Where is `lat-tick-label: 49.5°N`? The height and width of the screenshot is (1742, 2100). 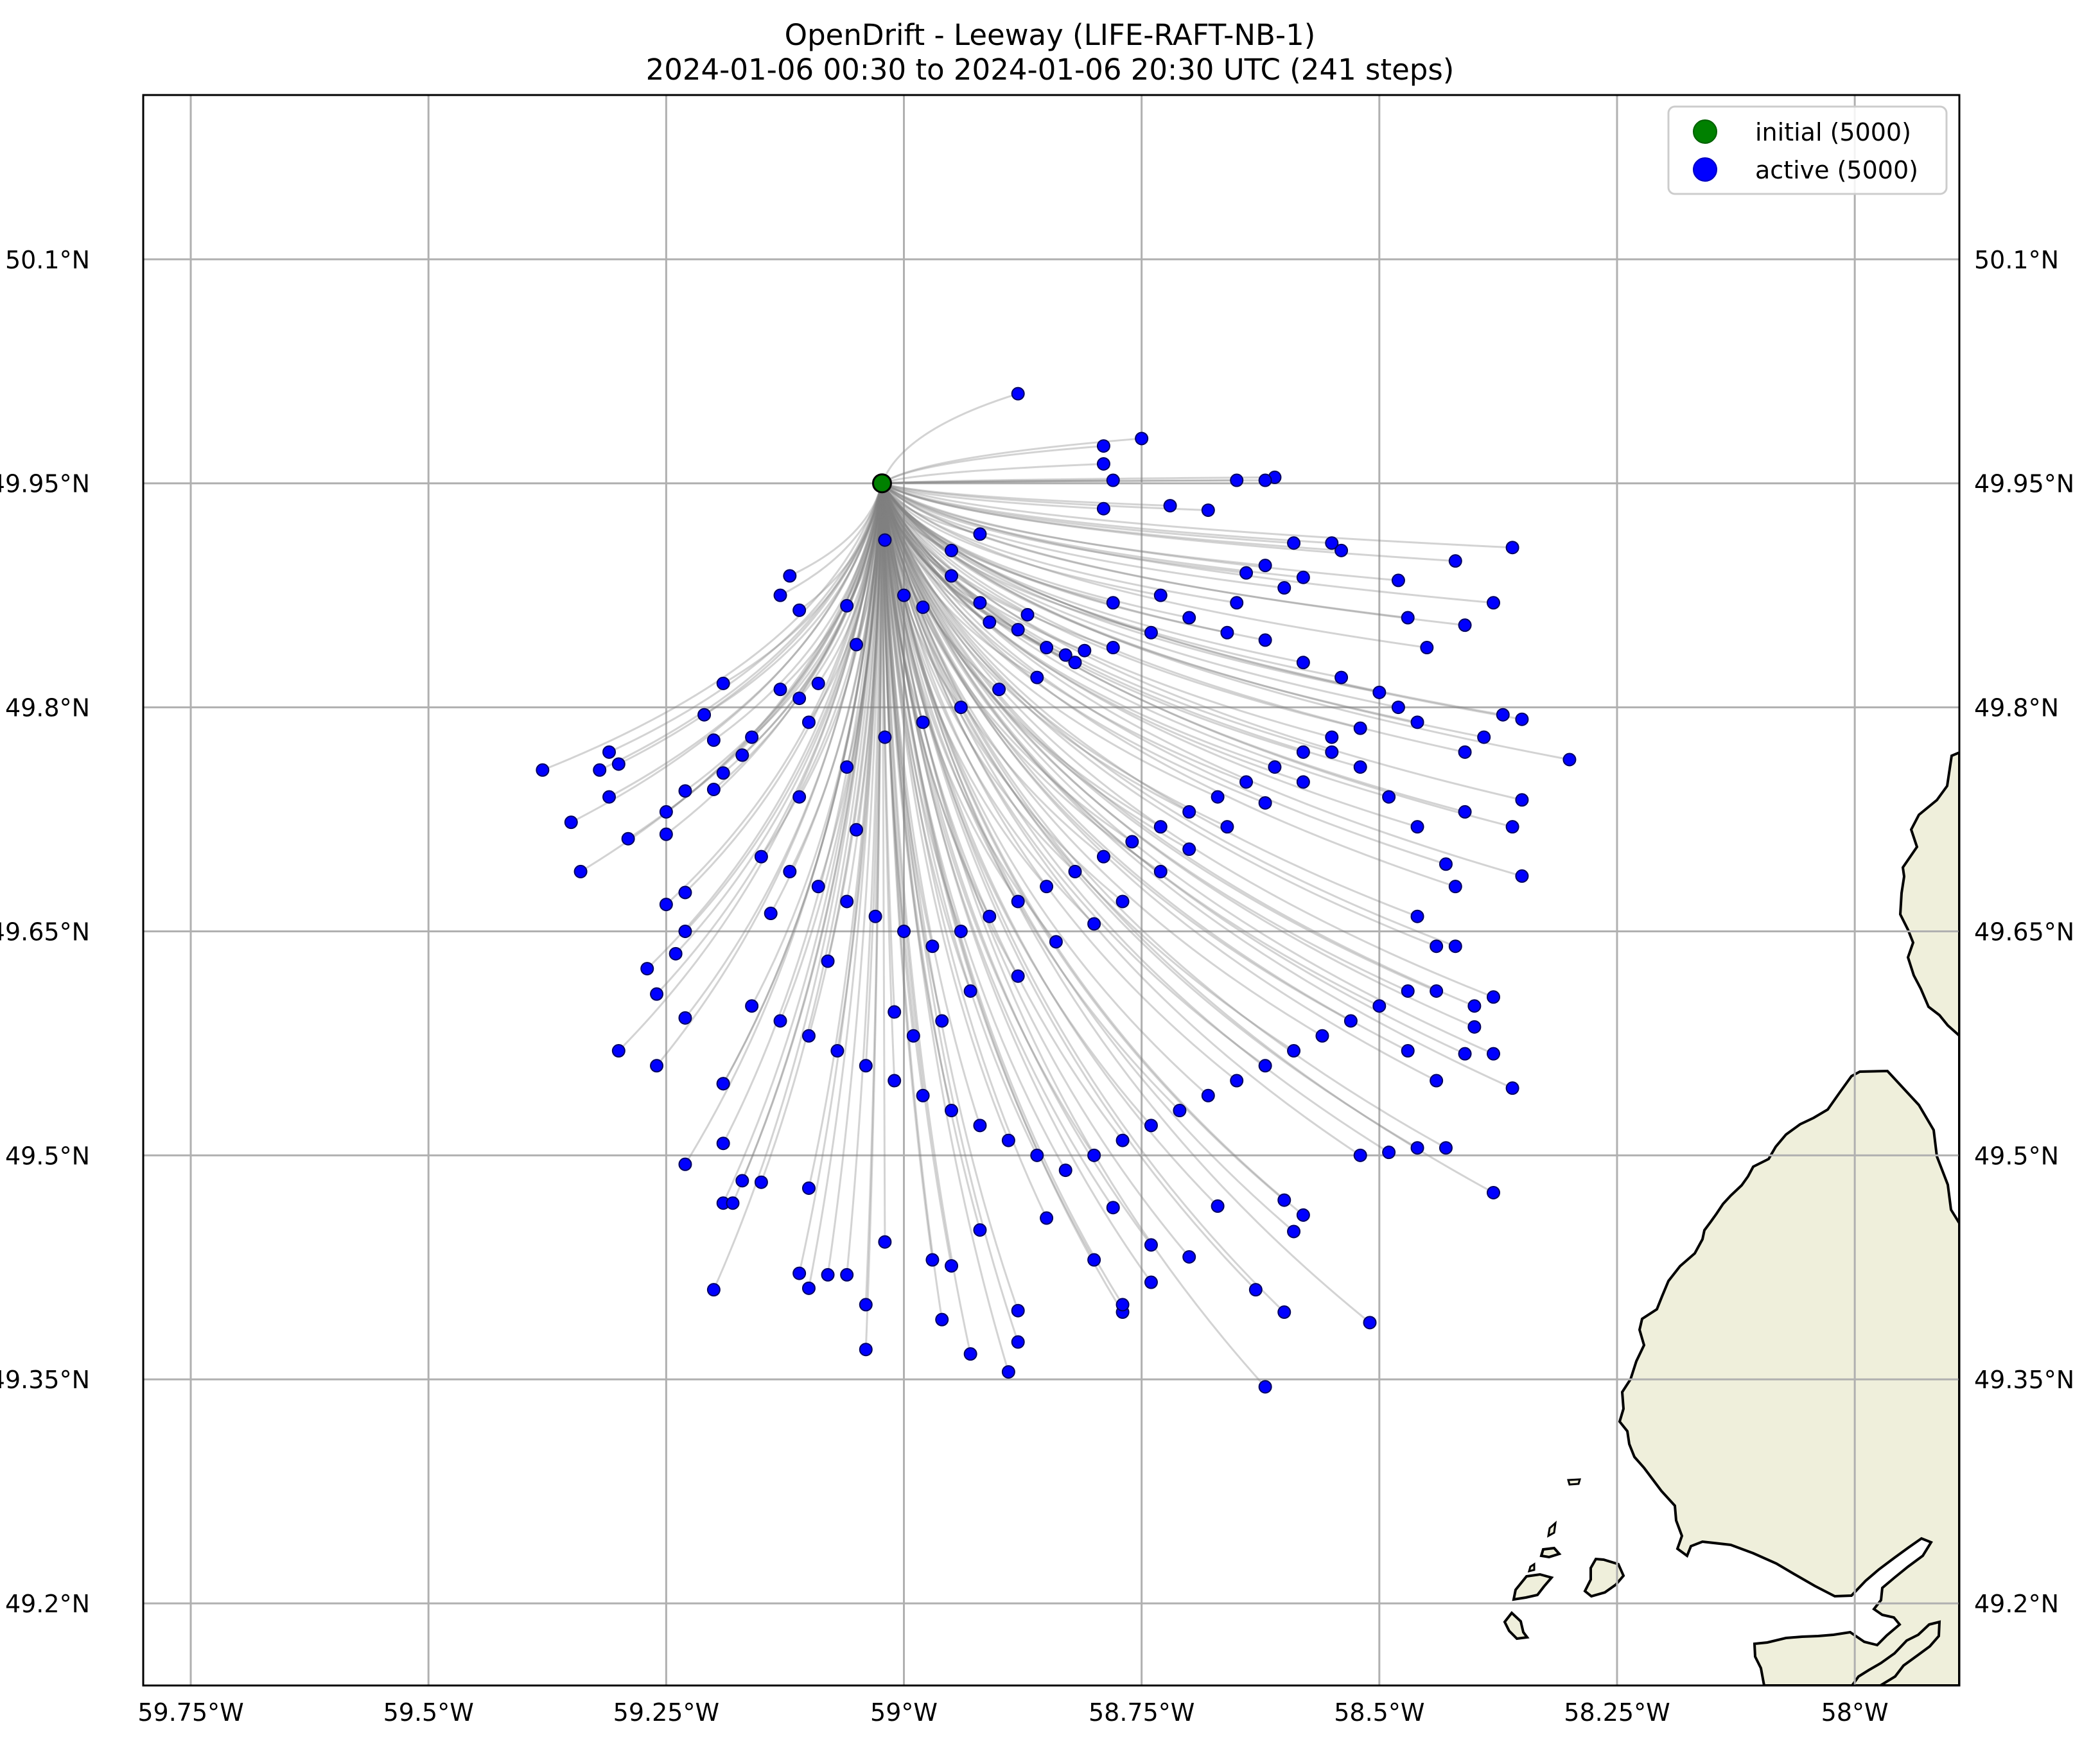 lat-tick-label: 49.5°N is located at coordinates (47, 1156).